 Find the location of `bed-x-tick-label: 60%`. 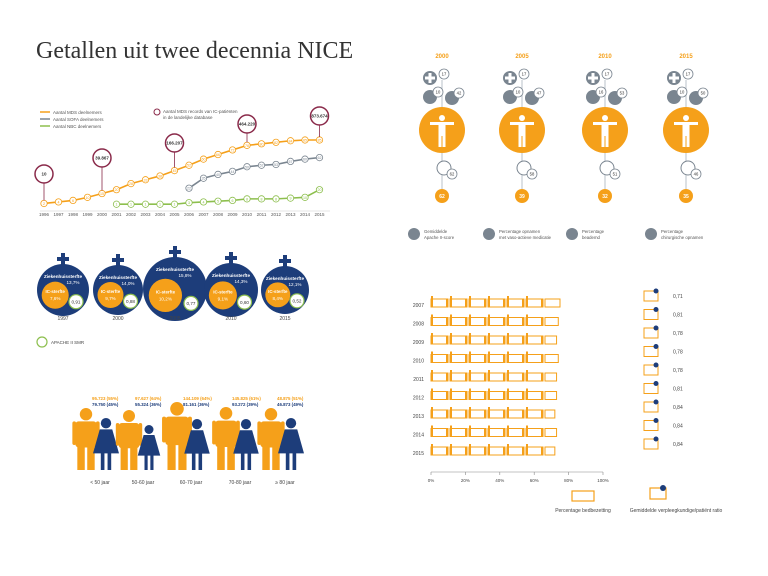

bed-x-tick-label: 60% is located at coordinates (534, 480).